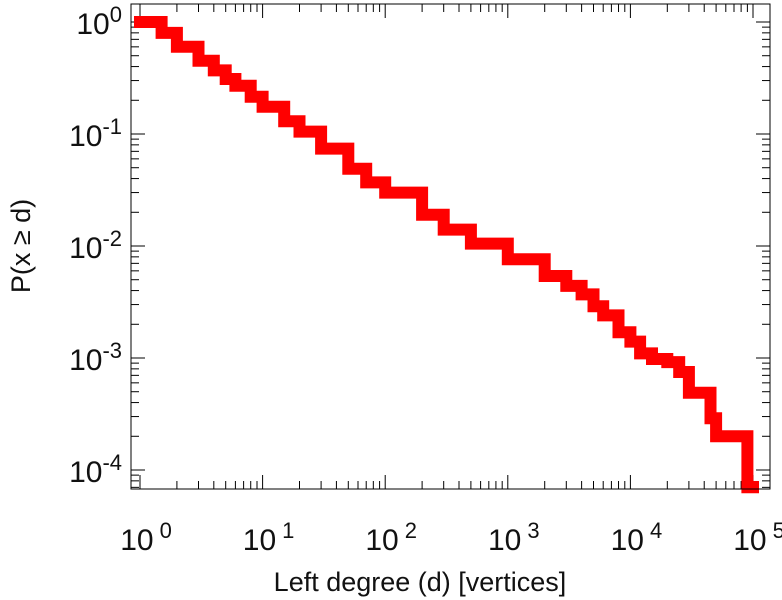 Image resolution: width=782 pixels, height=600 pixels. What do you see at coordinates (420, 582) in the screenshot?
I see `x-axis-label: Left degree (d) [vertices]` at bounding box center [420, 582].